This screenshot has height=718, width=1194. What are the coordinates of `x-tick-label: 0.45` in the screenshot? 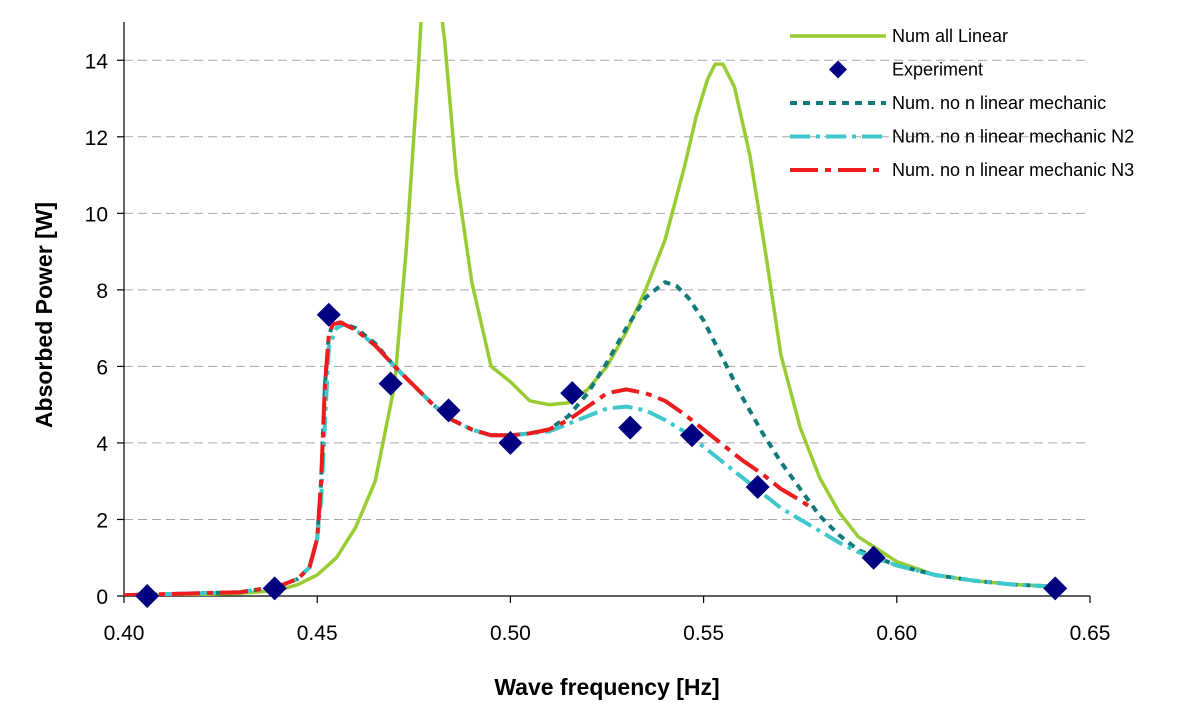 It's located at (317, 633).